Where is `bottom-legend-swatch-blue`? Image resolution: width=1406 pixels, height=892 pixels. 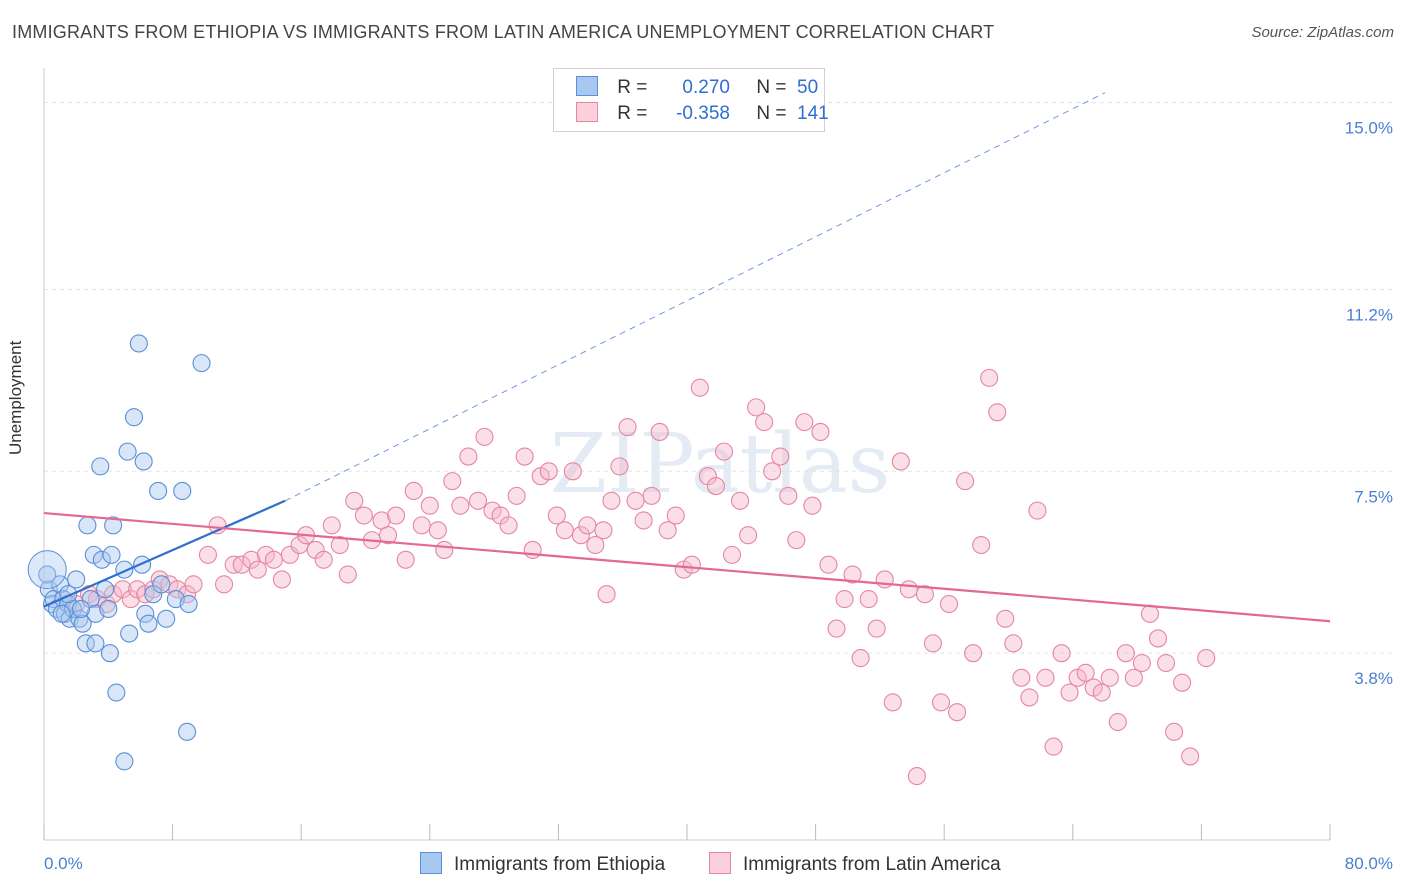
bottom-legend-swatch-blue is located at coordinates (431, 863).